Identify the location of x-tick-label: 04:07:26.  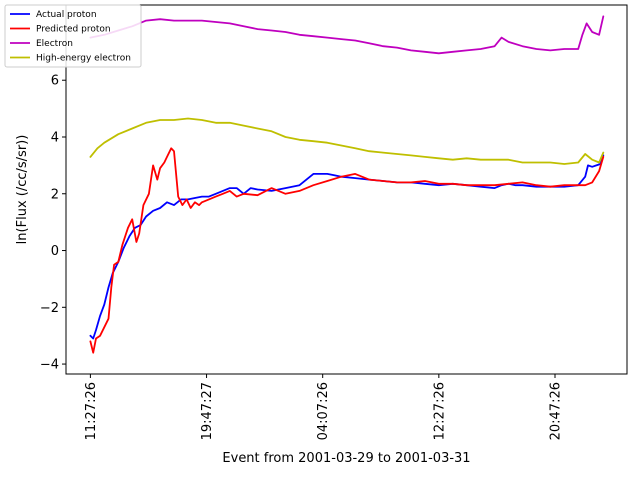
(323, 411).